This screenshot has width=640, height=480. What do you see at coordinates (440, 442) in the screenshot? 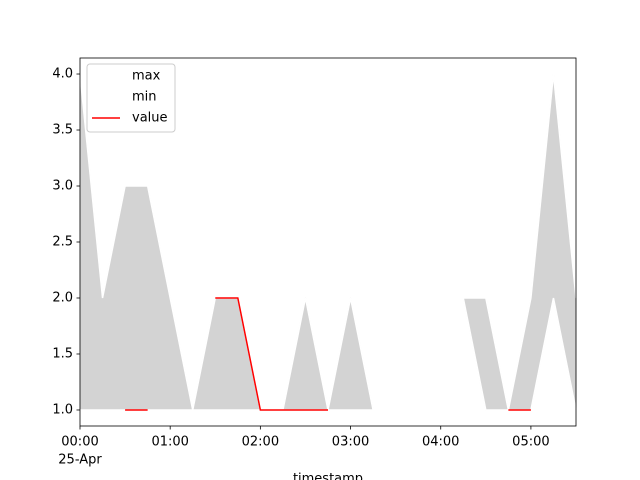
I see `x-tick-label: 04:00` at bounding box center [440, 442].